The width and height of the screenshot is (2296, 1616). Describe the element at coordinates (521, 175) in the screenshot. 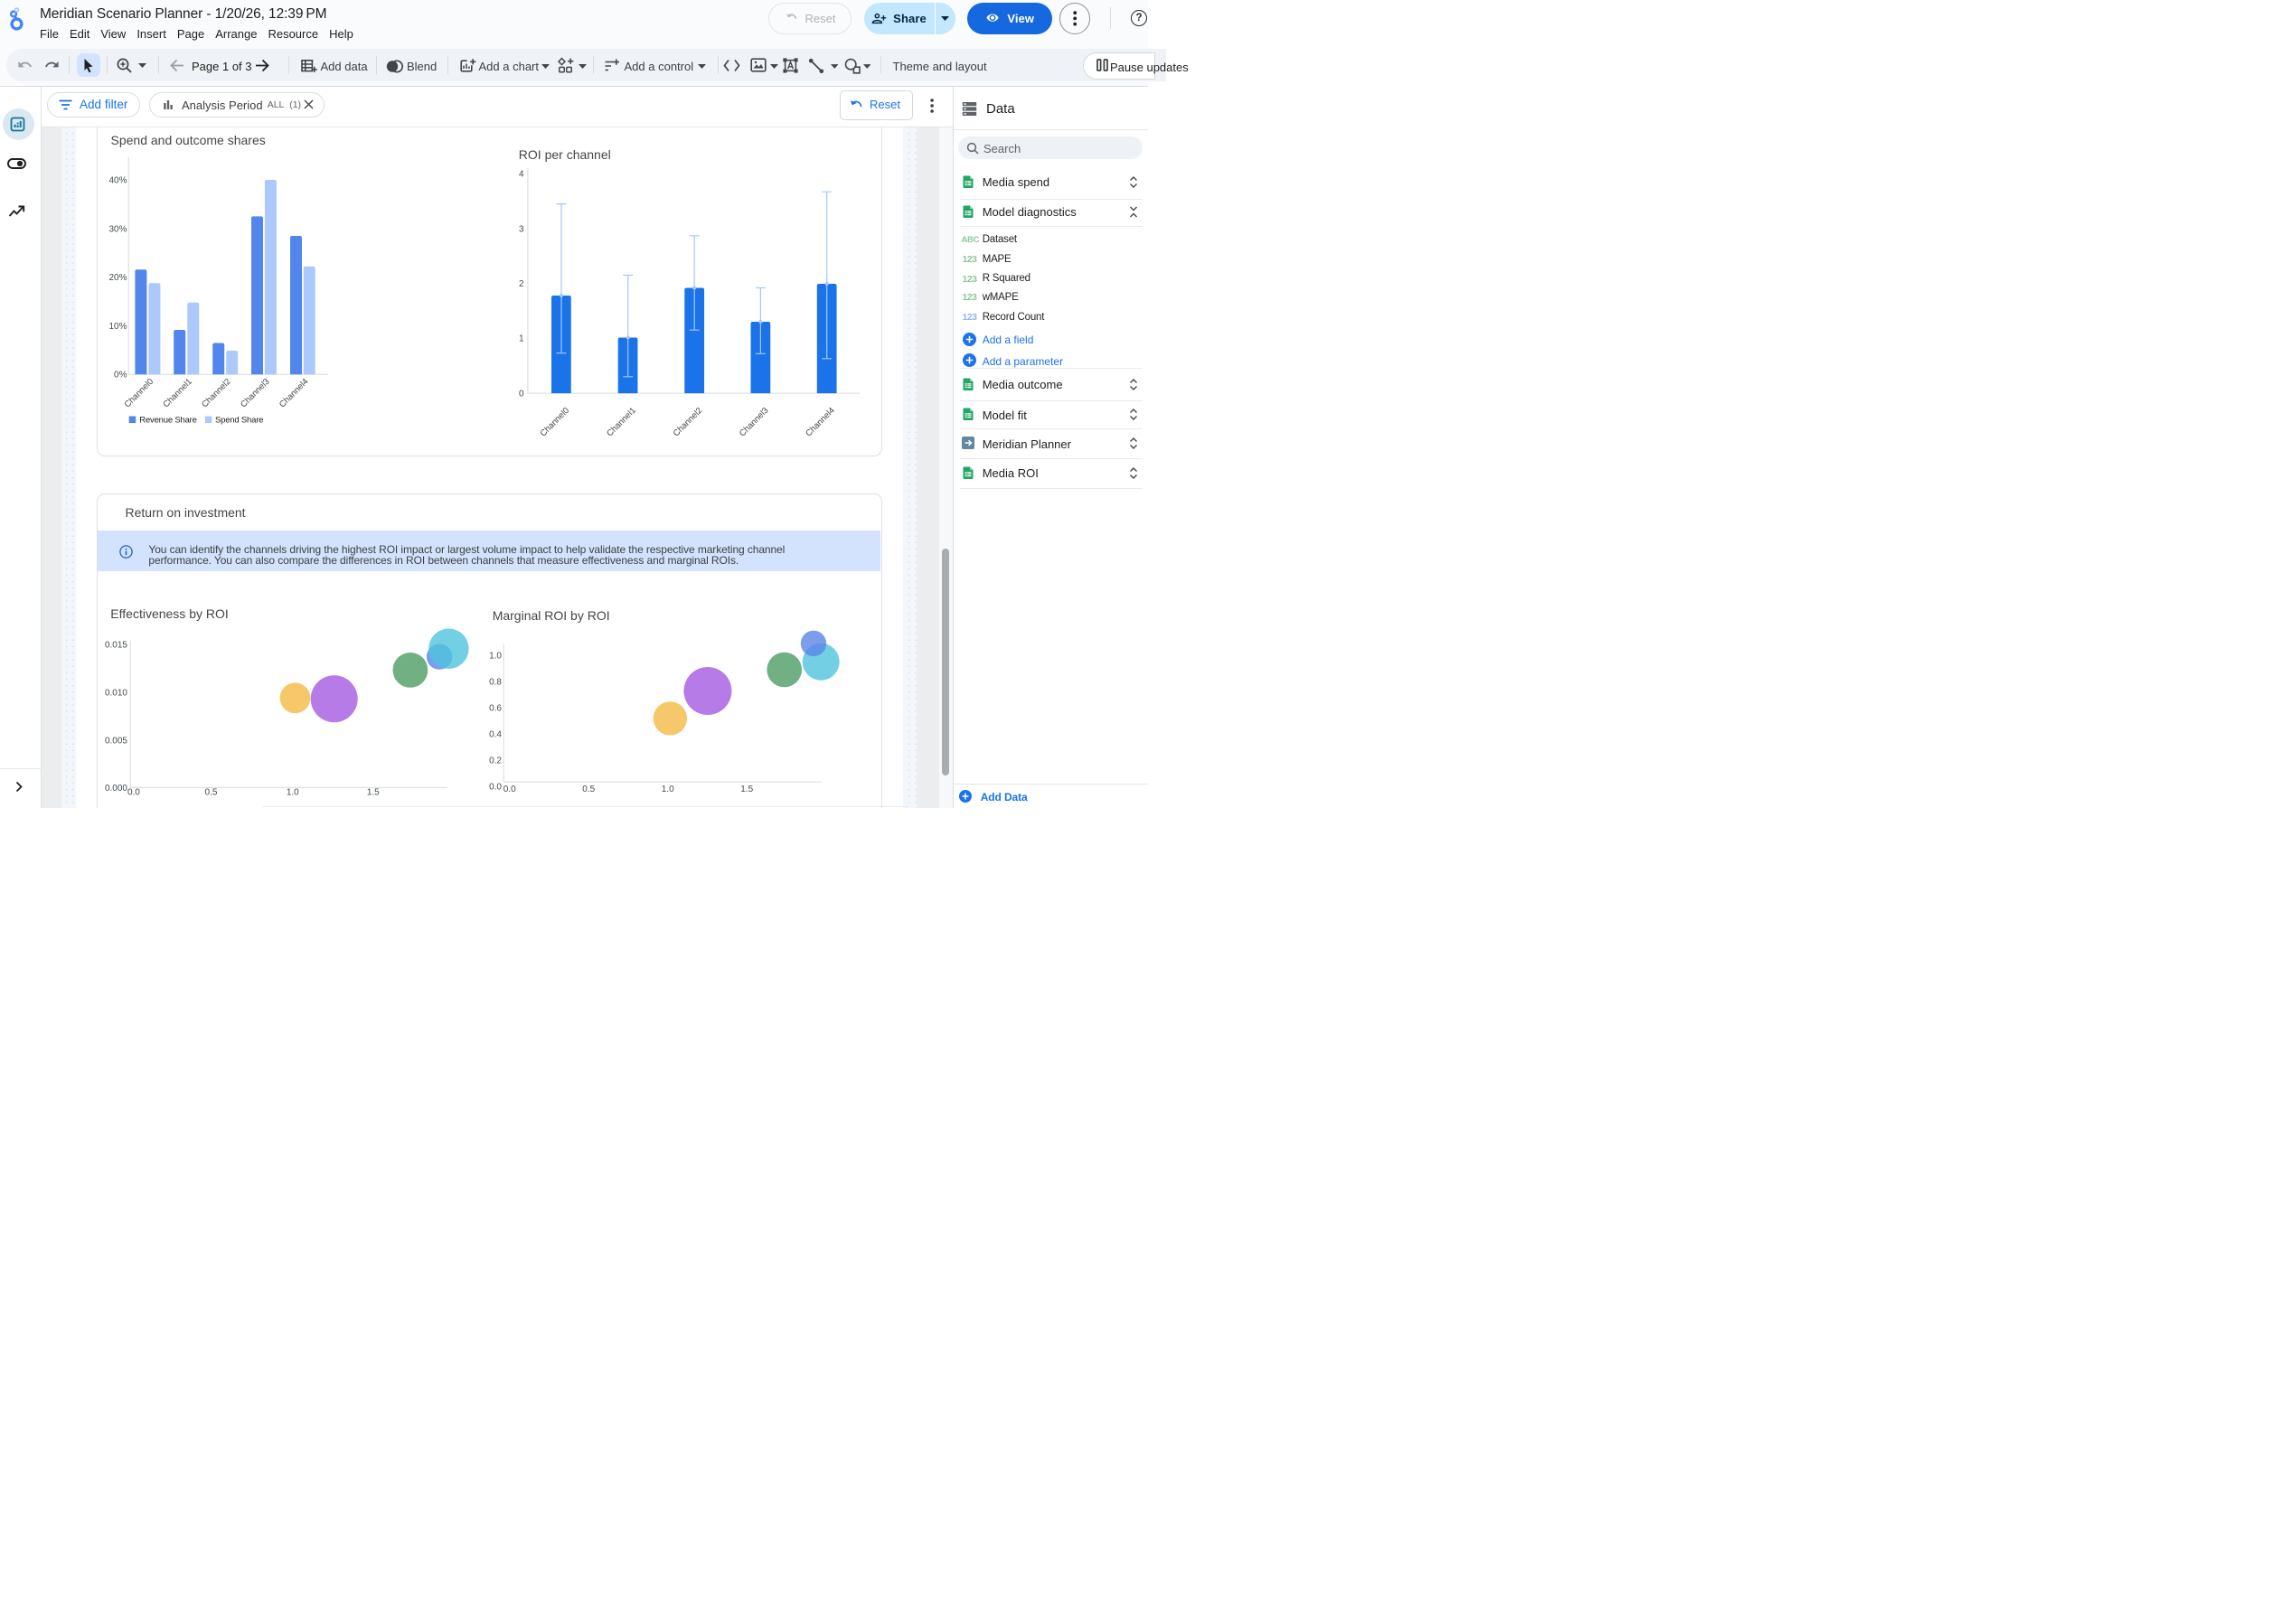

I see `svg-text: 4` at that location.